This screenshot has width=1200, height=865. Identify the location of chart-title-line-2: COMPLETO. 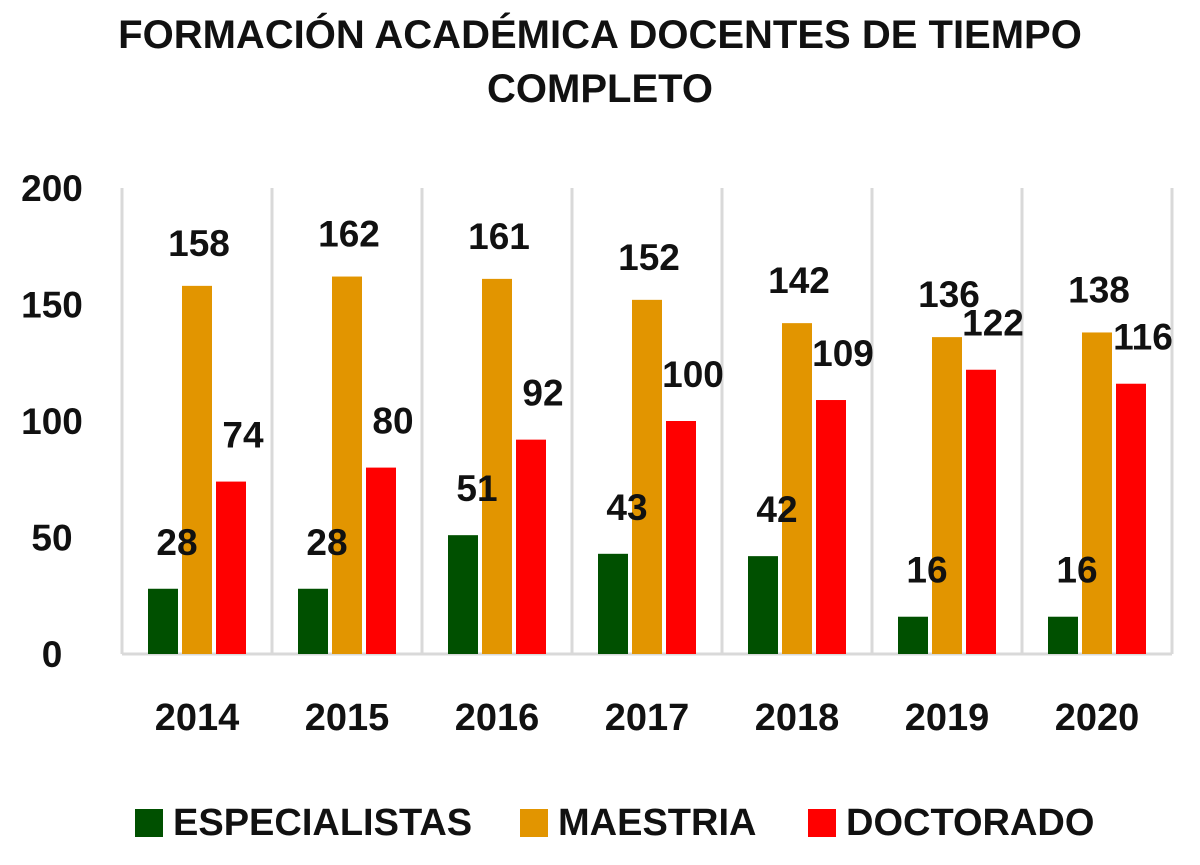
(600, 89).